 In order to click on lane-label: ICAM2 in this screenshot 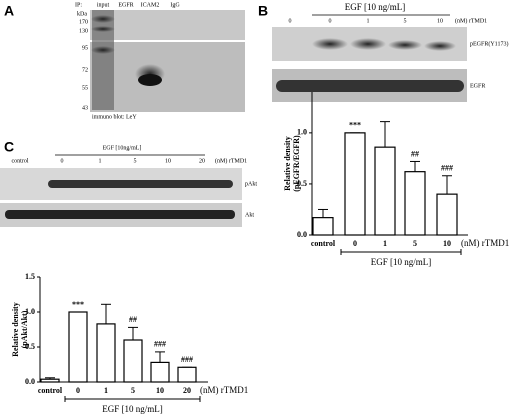, I will do `click(150, 5)`.